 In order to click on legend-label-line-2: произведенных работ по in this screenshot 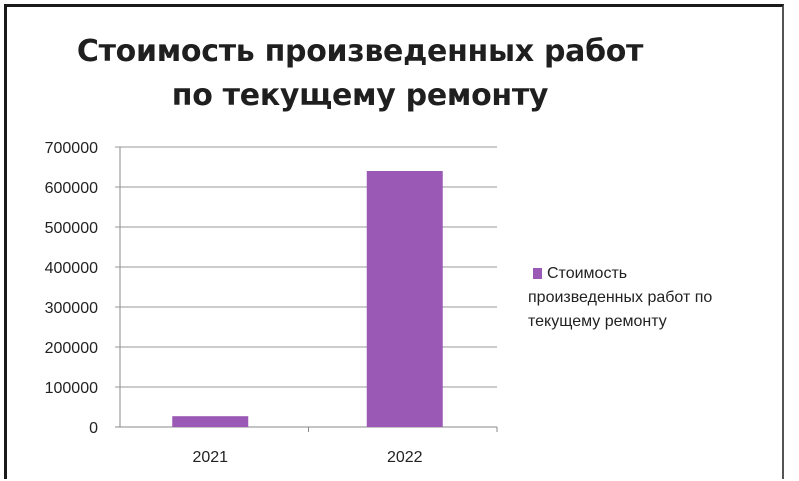, I will do `click(620, 297)`.